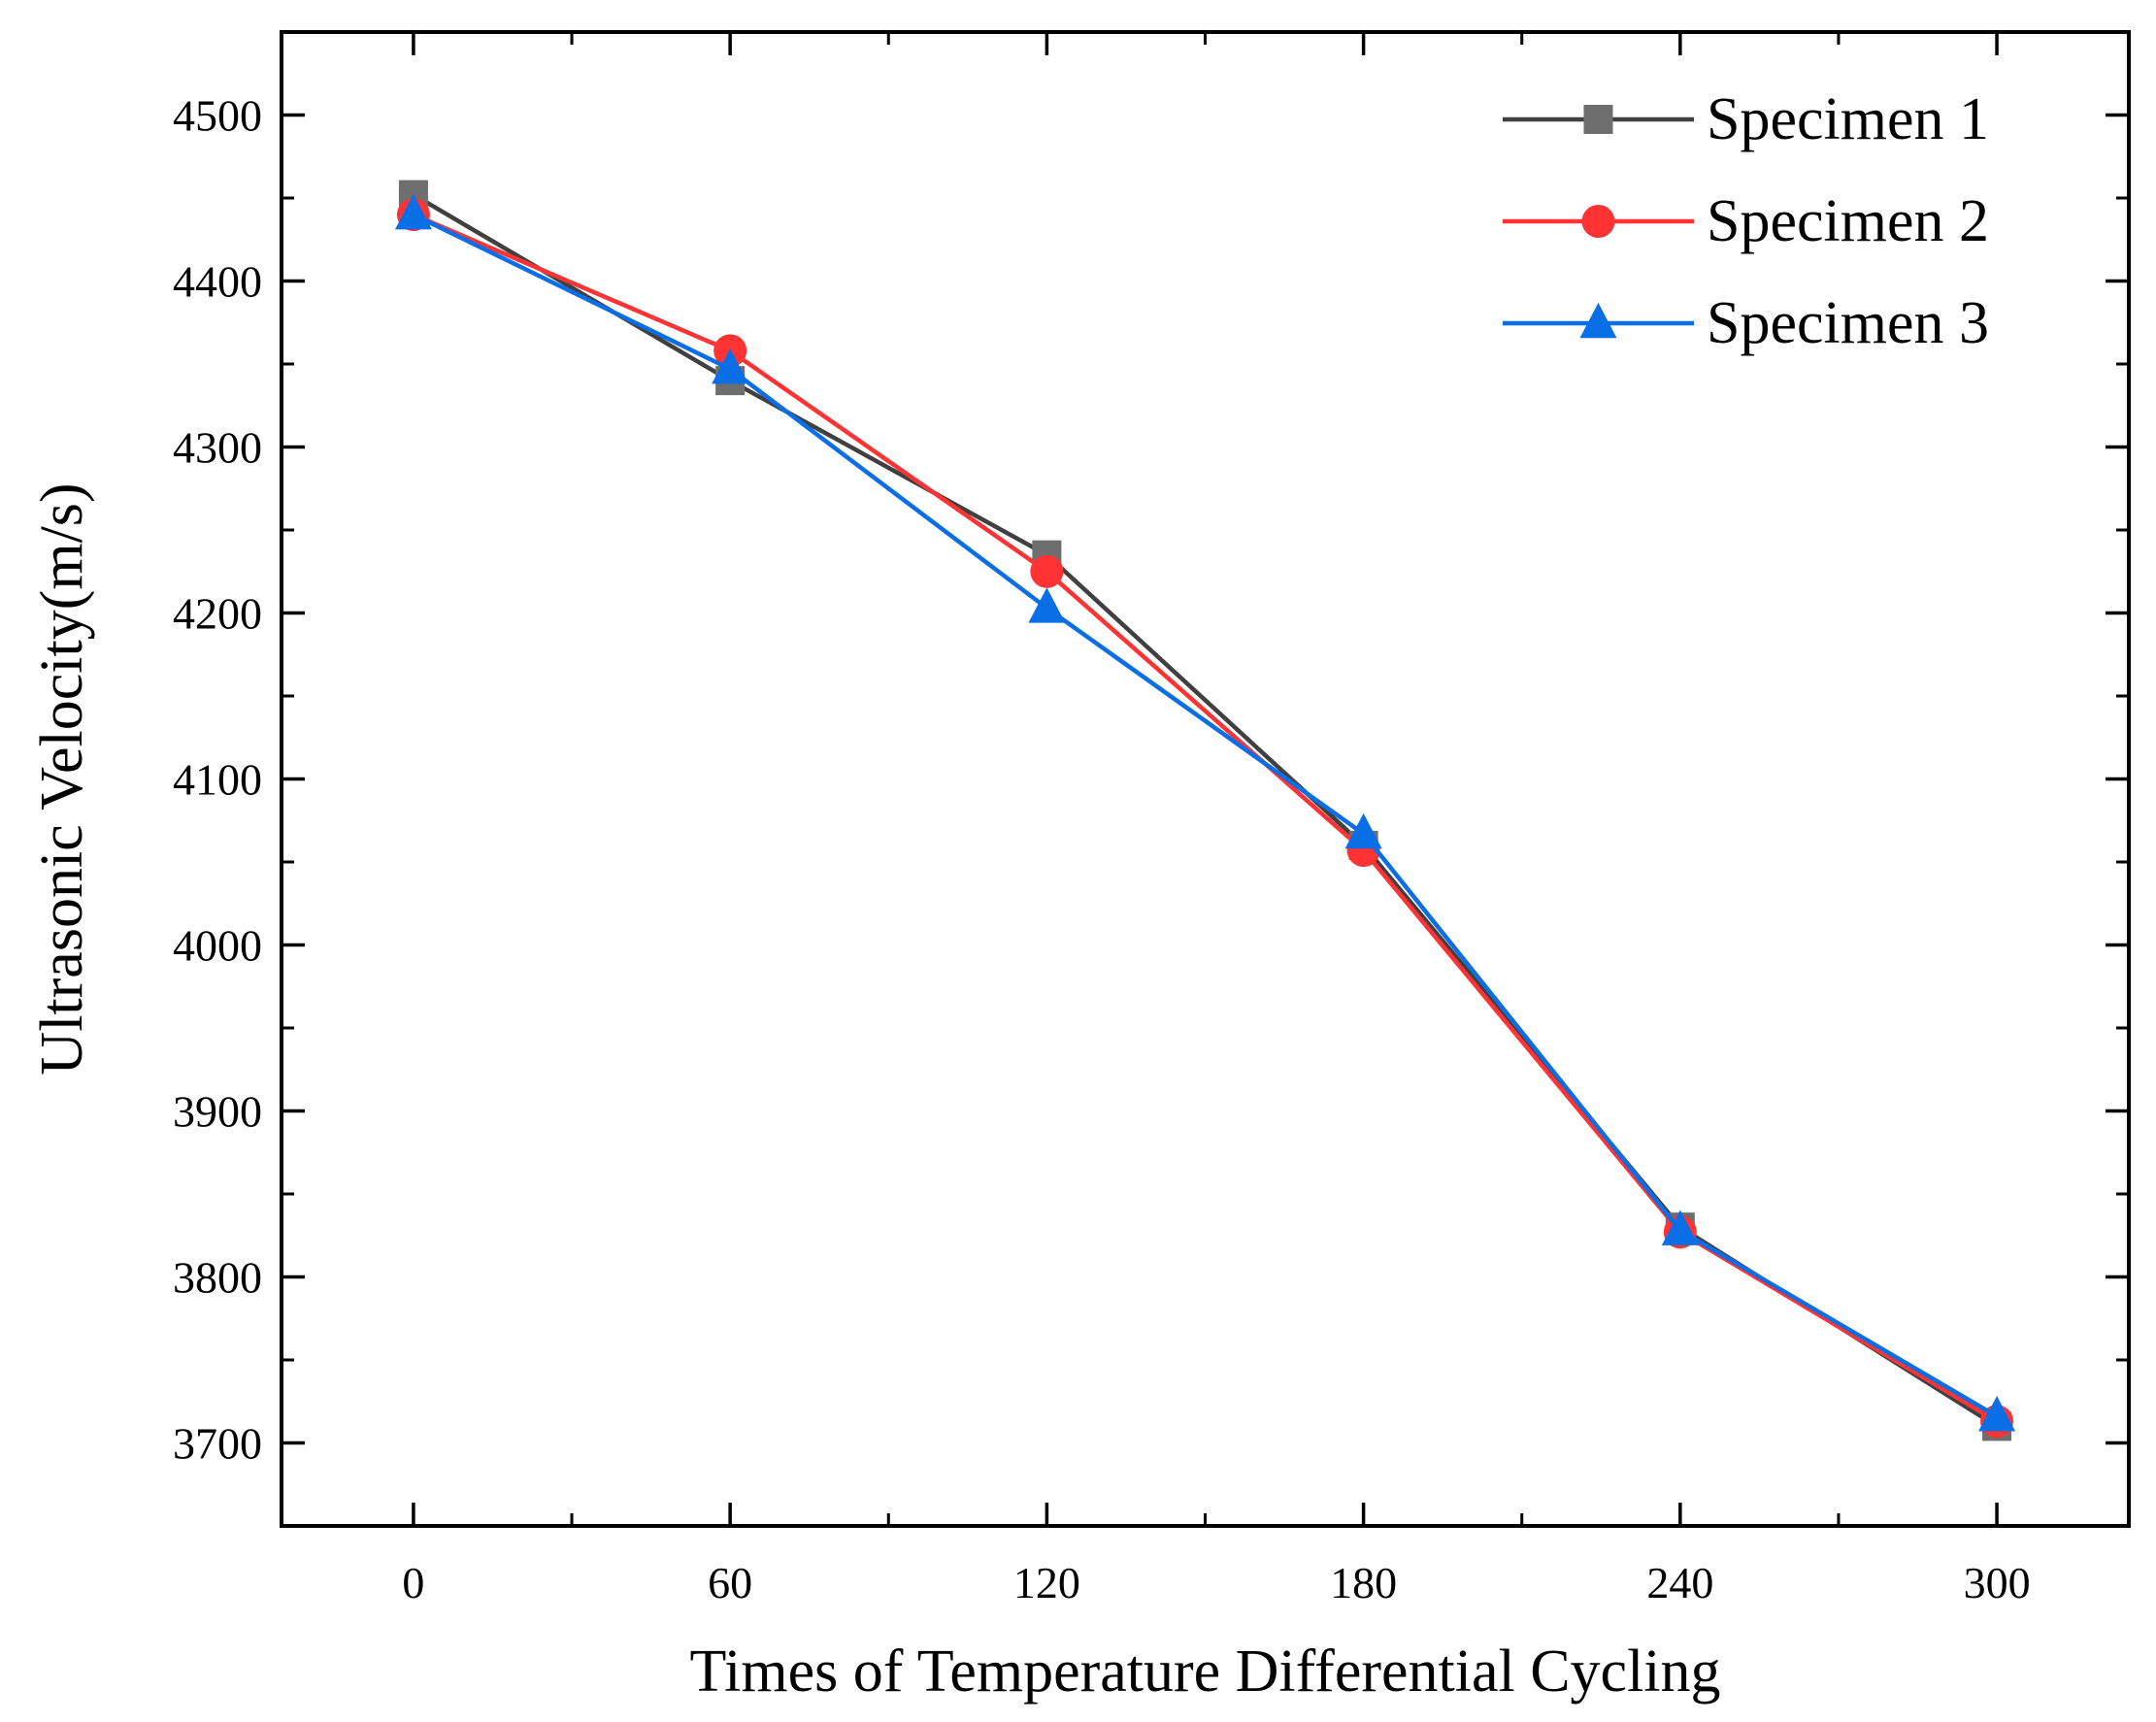 This screenshot has width=2156, height=1722. I want to click on y-axis-title: Ultrasonic Velocity(m/s), so click(62, 778).